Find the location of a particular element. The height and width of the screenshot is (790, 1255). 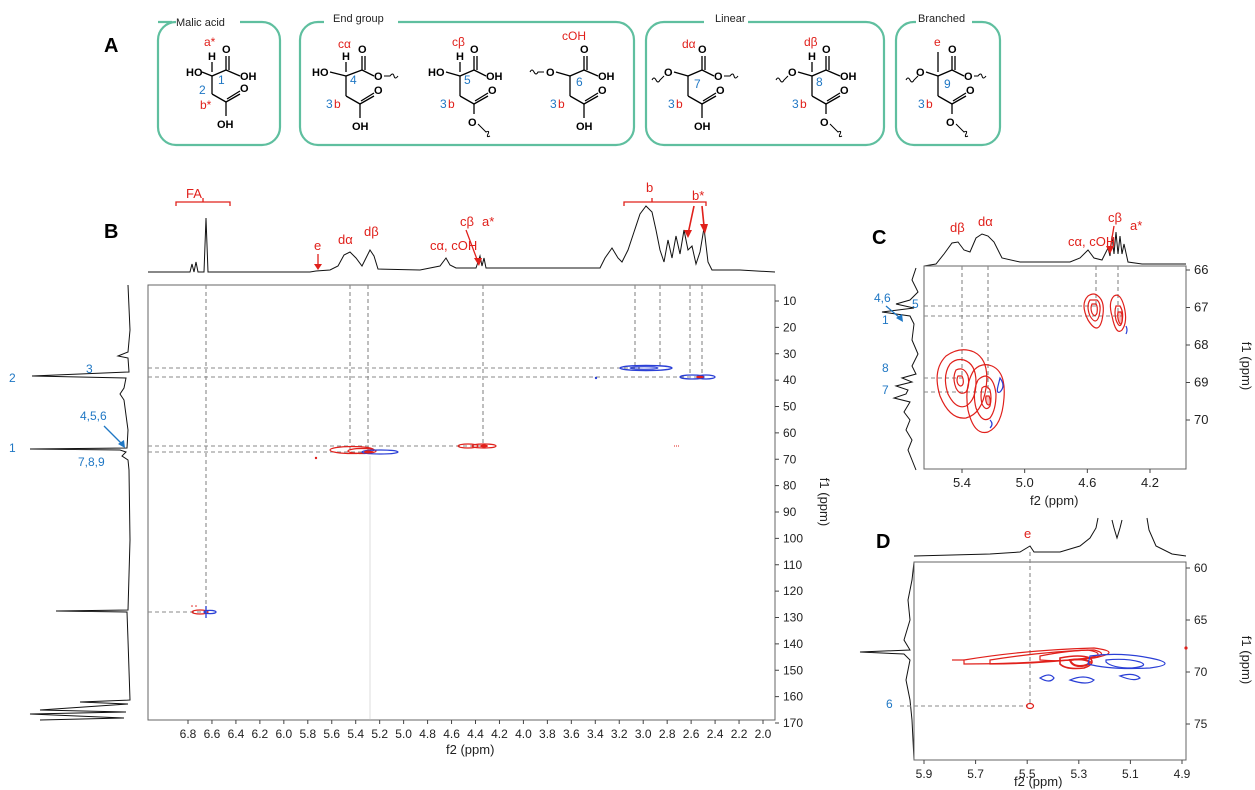

x-tick-label: 5.2 is located at coordinates (379, 734).